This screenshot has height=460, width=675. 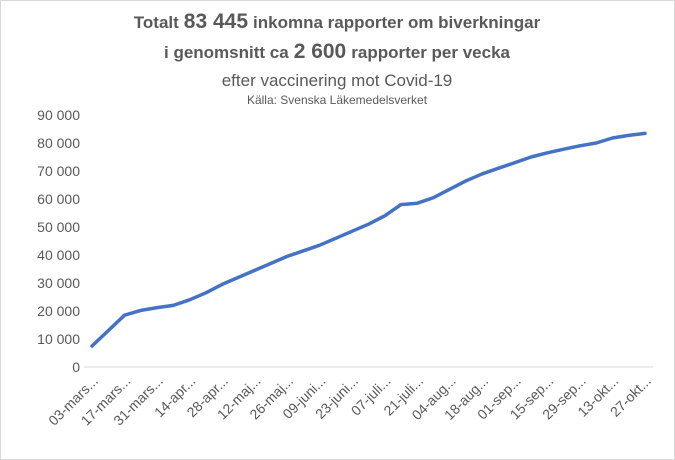 What do you see at coordinates (430, 52) in the screenshot?
I see `title-part: rapporter per vecka` at bounding box center [430, 52].